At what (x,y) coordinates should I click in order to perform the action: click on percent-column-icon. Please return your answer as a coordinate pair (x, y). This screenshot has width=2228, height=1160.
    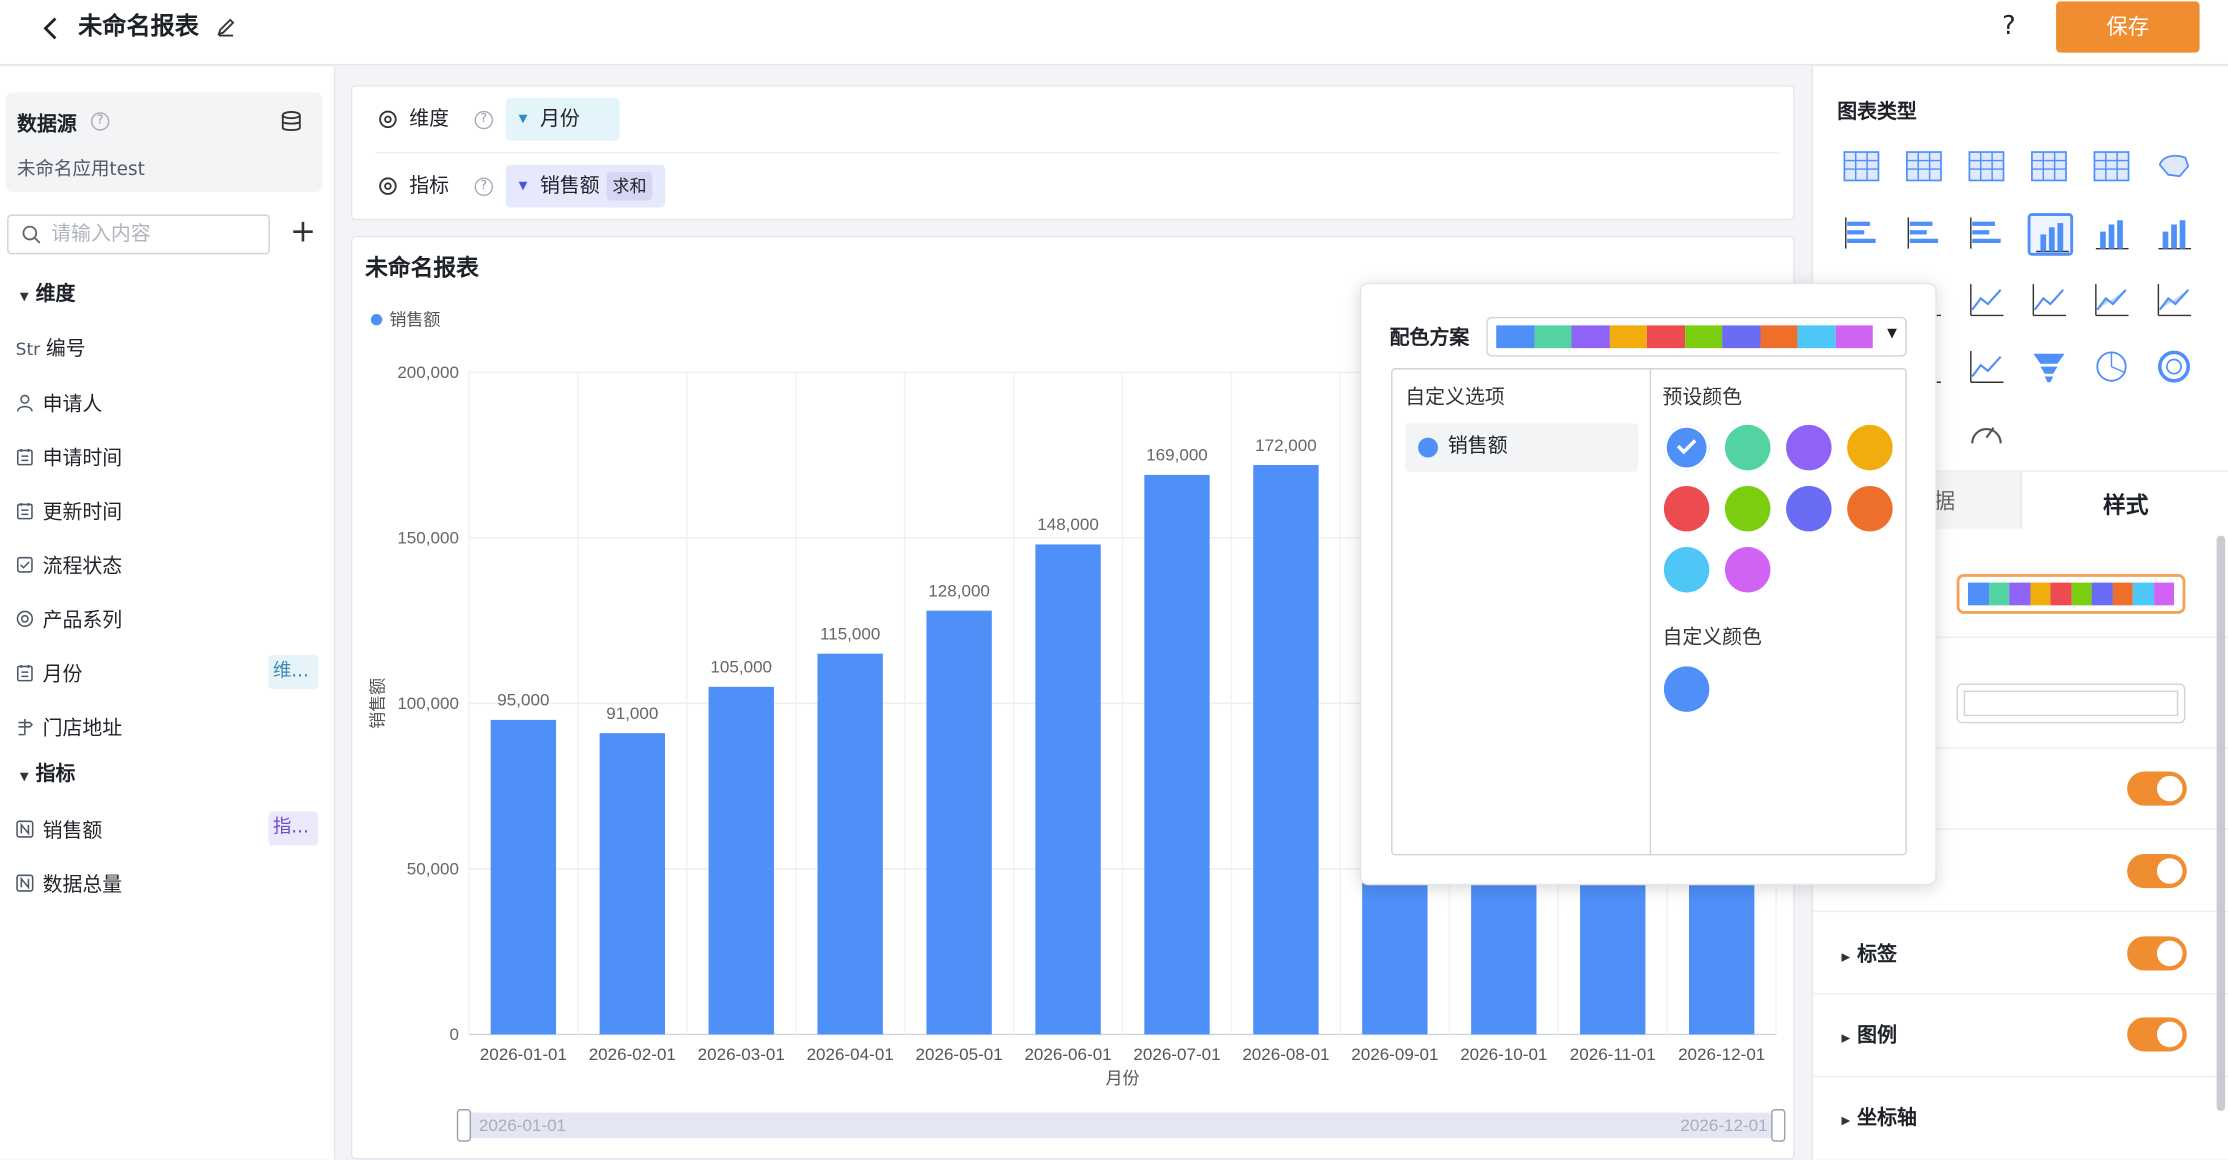
    Looking at the image, I should click on (2175, 234).